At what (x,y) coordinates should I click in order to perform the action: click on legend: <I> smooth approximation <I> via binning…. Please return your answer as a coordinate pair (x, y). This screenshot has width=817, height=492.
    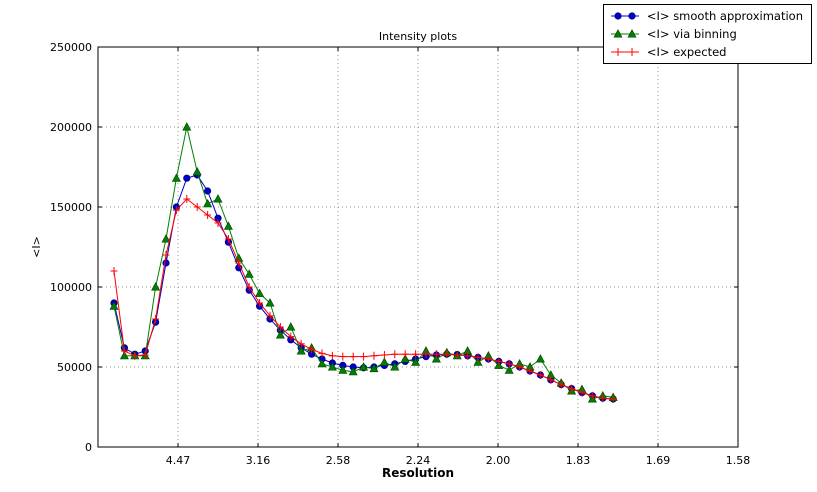
    Looking at the image, I should click on (707, 34).